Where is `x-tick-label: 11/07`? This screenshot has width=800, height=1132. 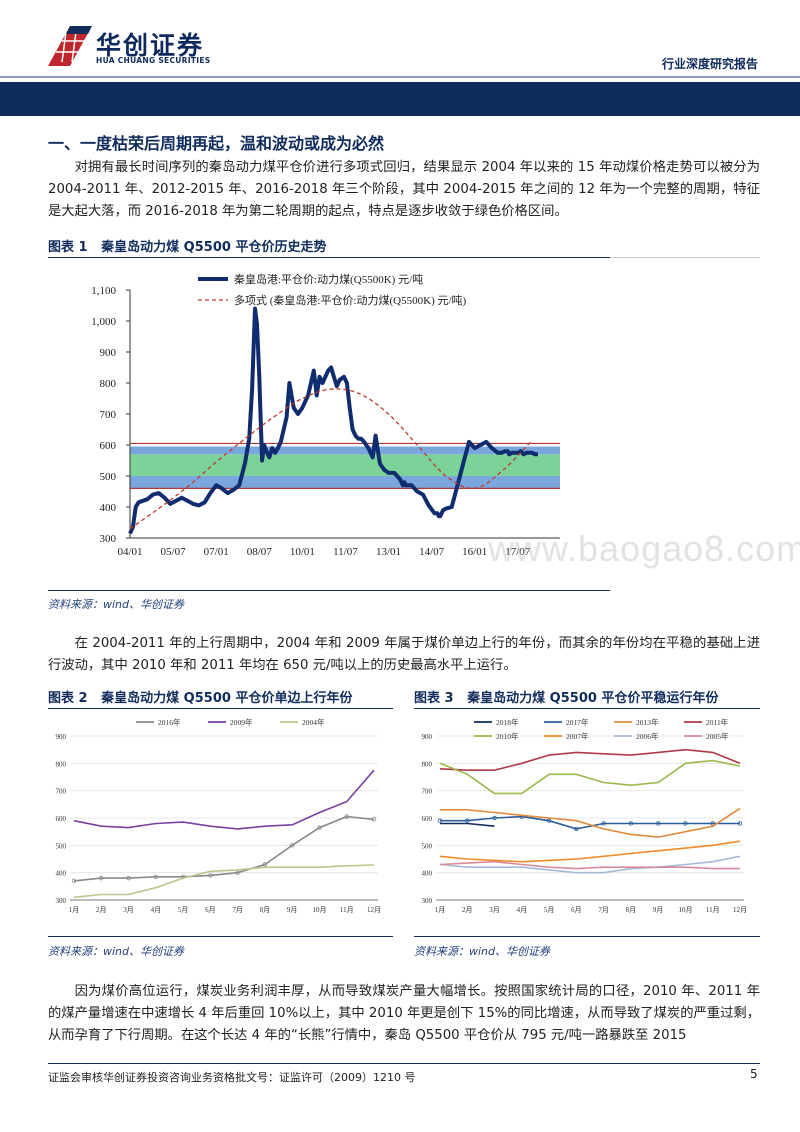
x-tick-label: 11/07 is located at coordinates (345, 552).